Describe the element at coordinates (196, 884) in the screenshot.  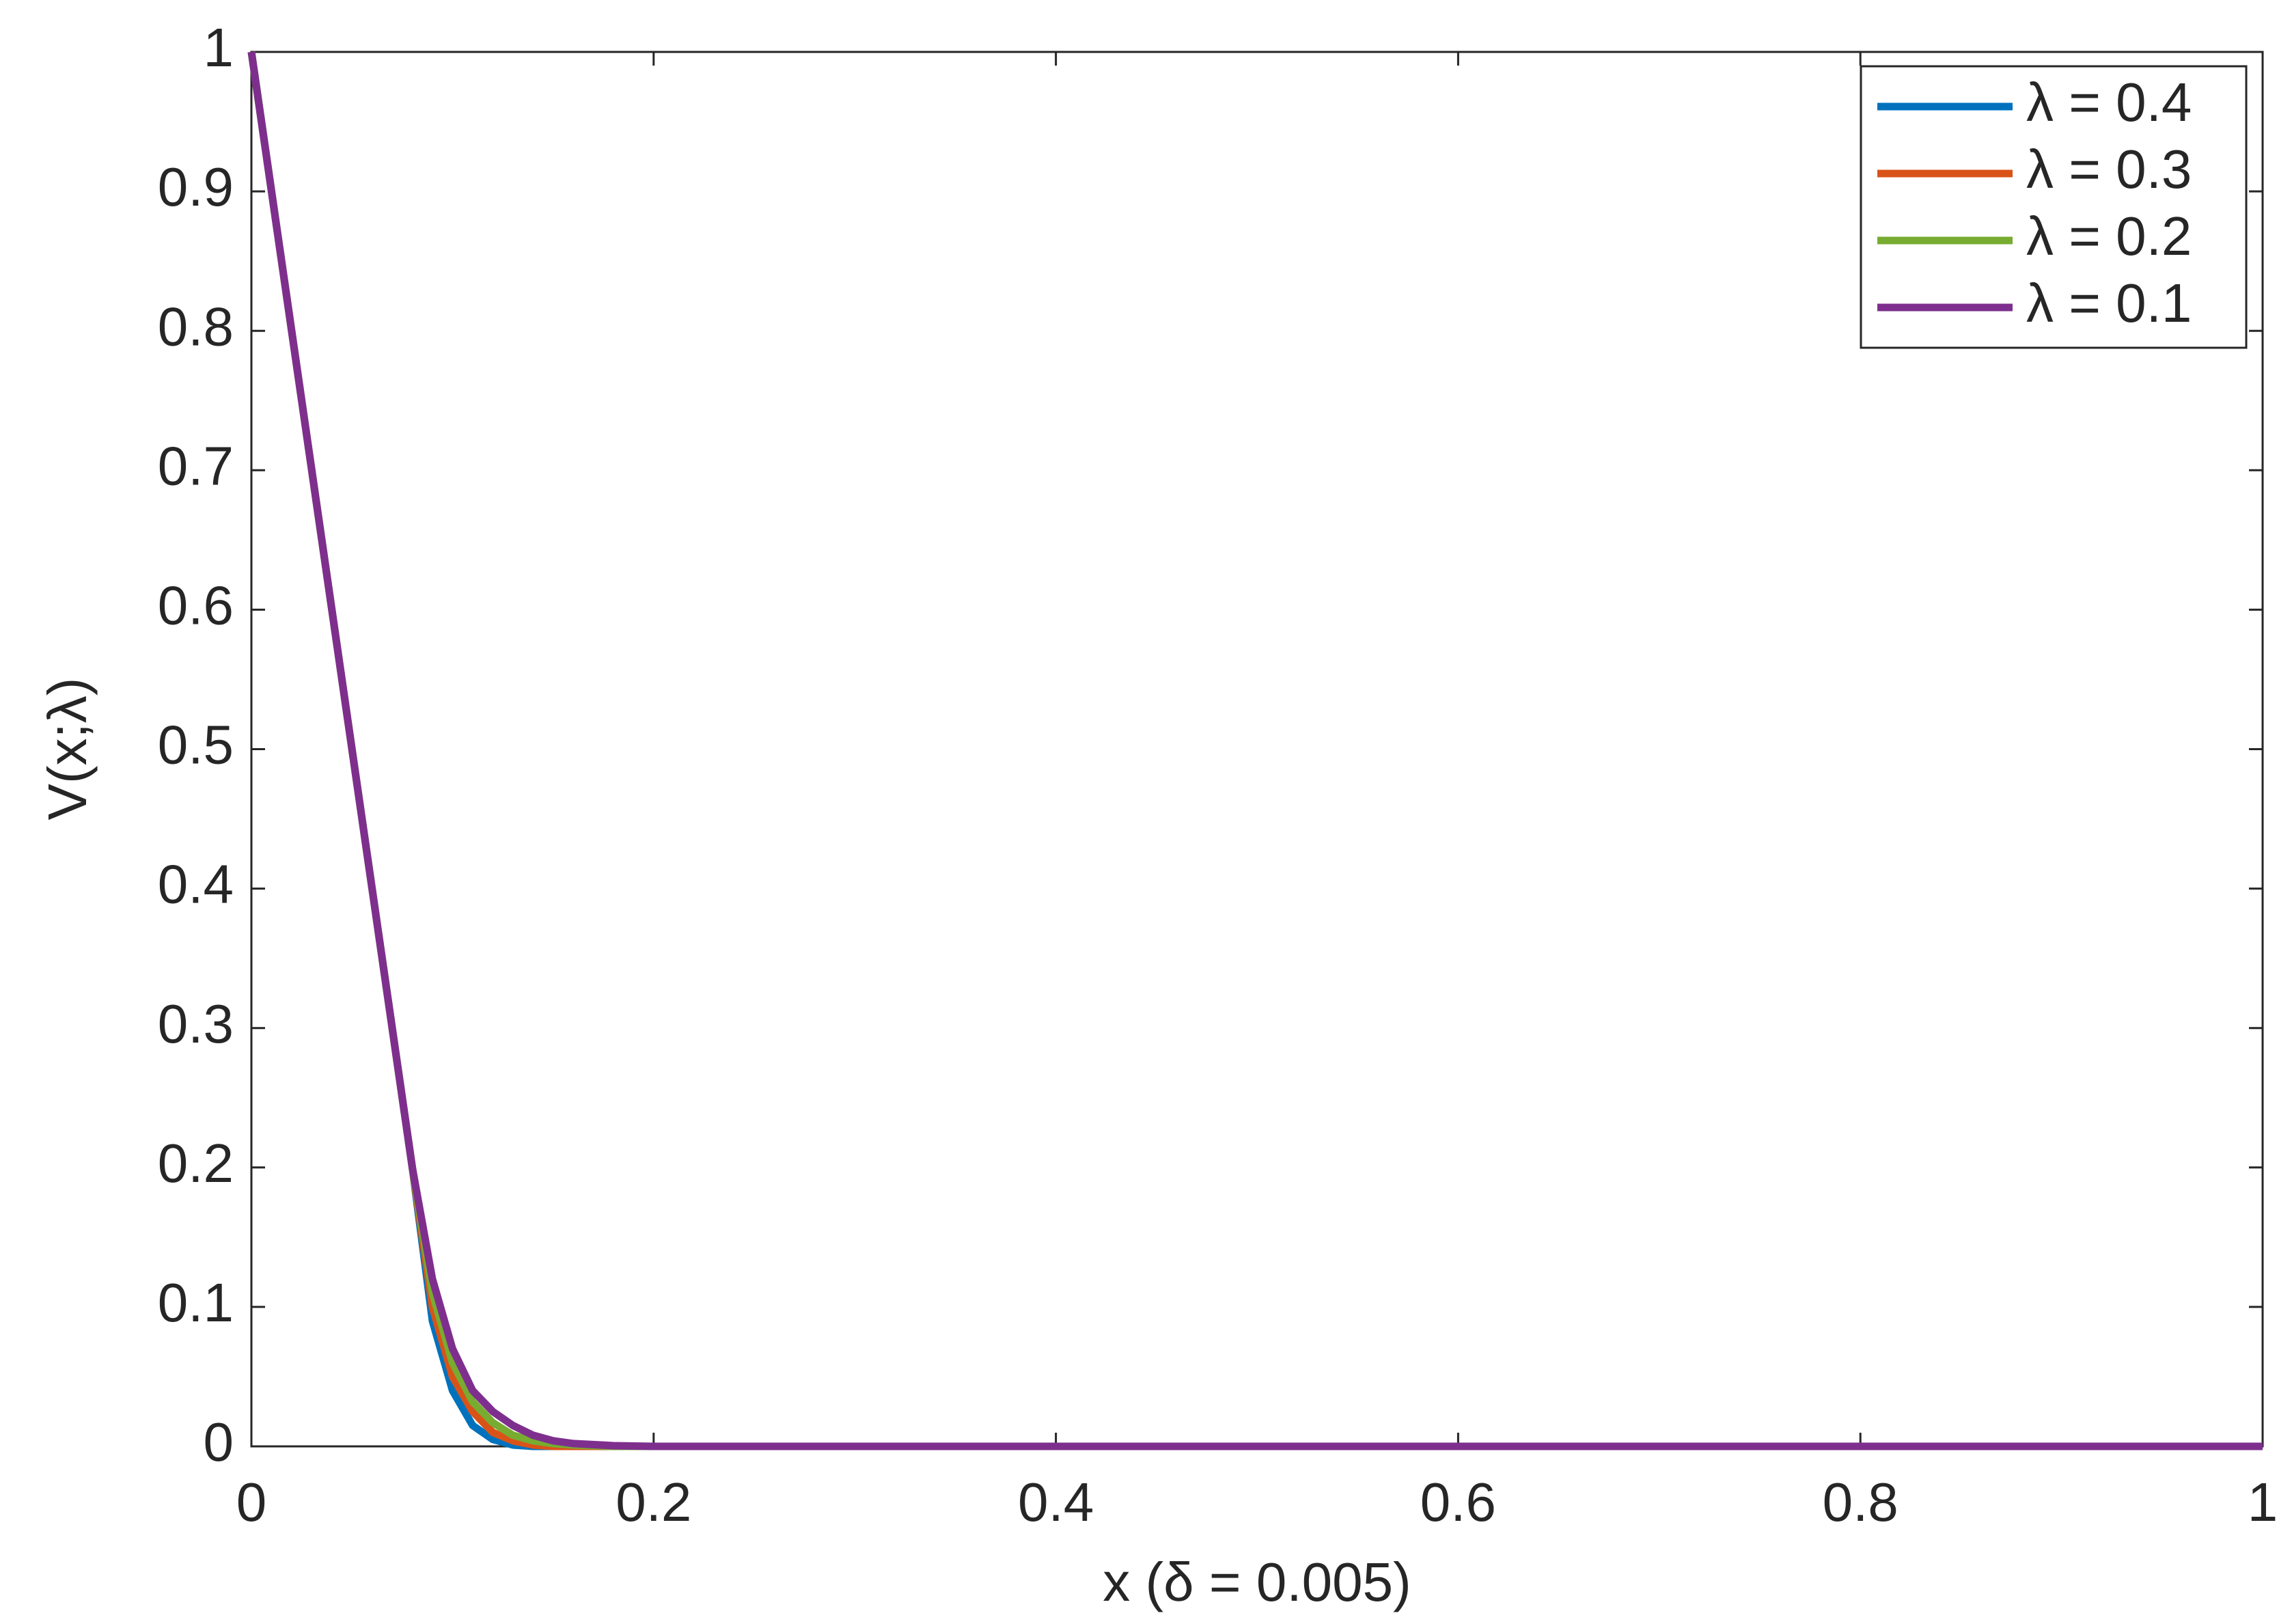
I see `y-tick-label: 0.4` at that location.